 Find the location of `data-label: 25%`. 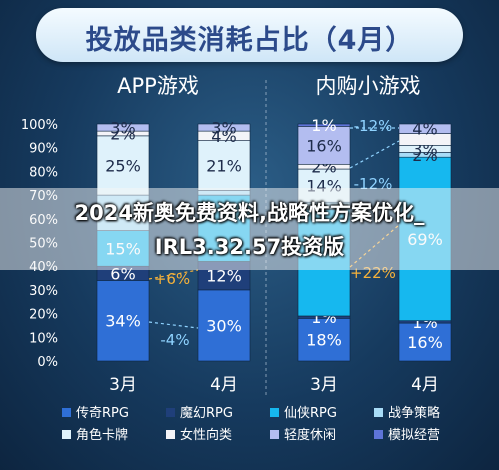

data-label: 25% is located at coordinates (123, 165).